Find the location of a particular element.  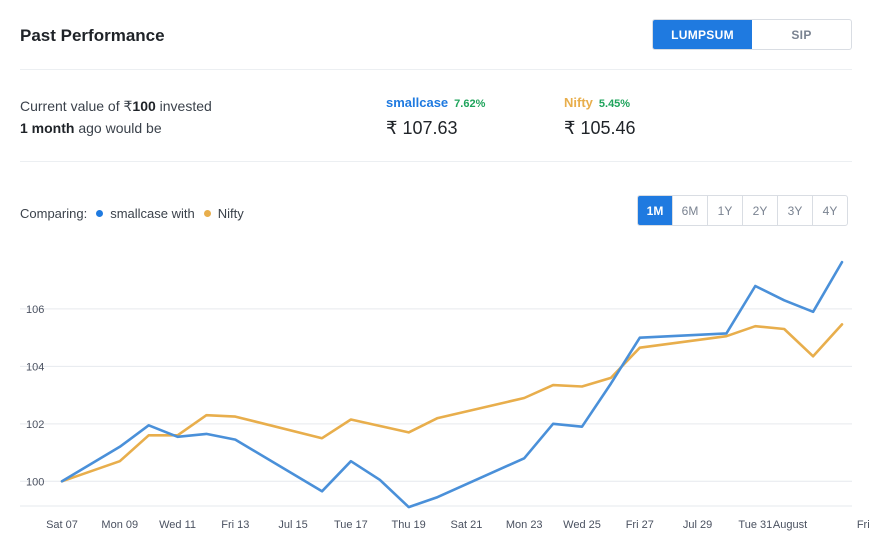

x-tick-label: Tue 17 is located at coordinates (351, 525).